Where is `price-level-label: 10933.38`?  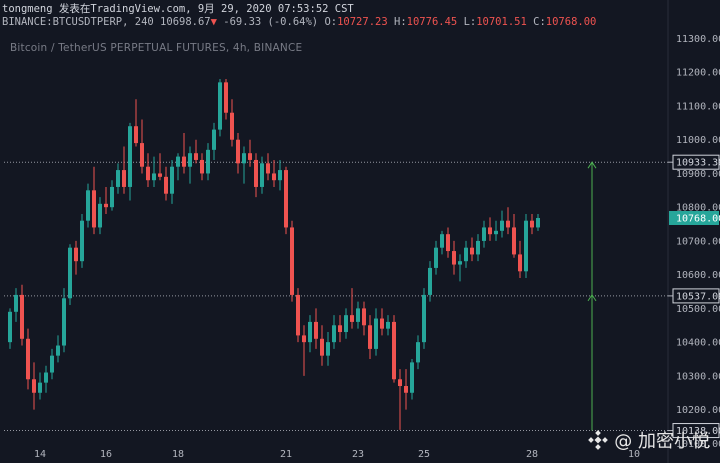 price-level-label: 10933.38 is located at coordinates (698, 163).